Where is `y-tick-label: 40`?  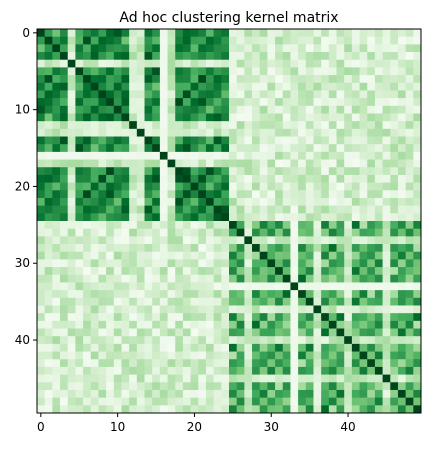
y-tick-label: 40 is located at coordinates (22, 340).